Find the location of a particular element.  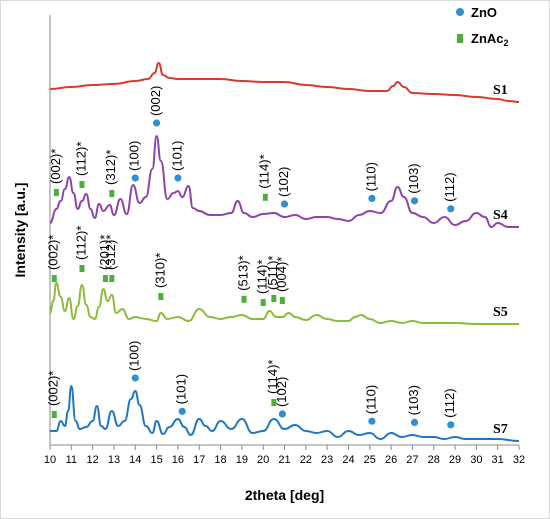

y-axis-title: Intensity [a.u.] is located at coordinates (20, 230).